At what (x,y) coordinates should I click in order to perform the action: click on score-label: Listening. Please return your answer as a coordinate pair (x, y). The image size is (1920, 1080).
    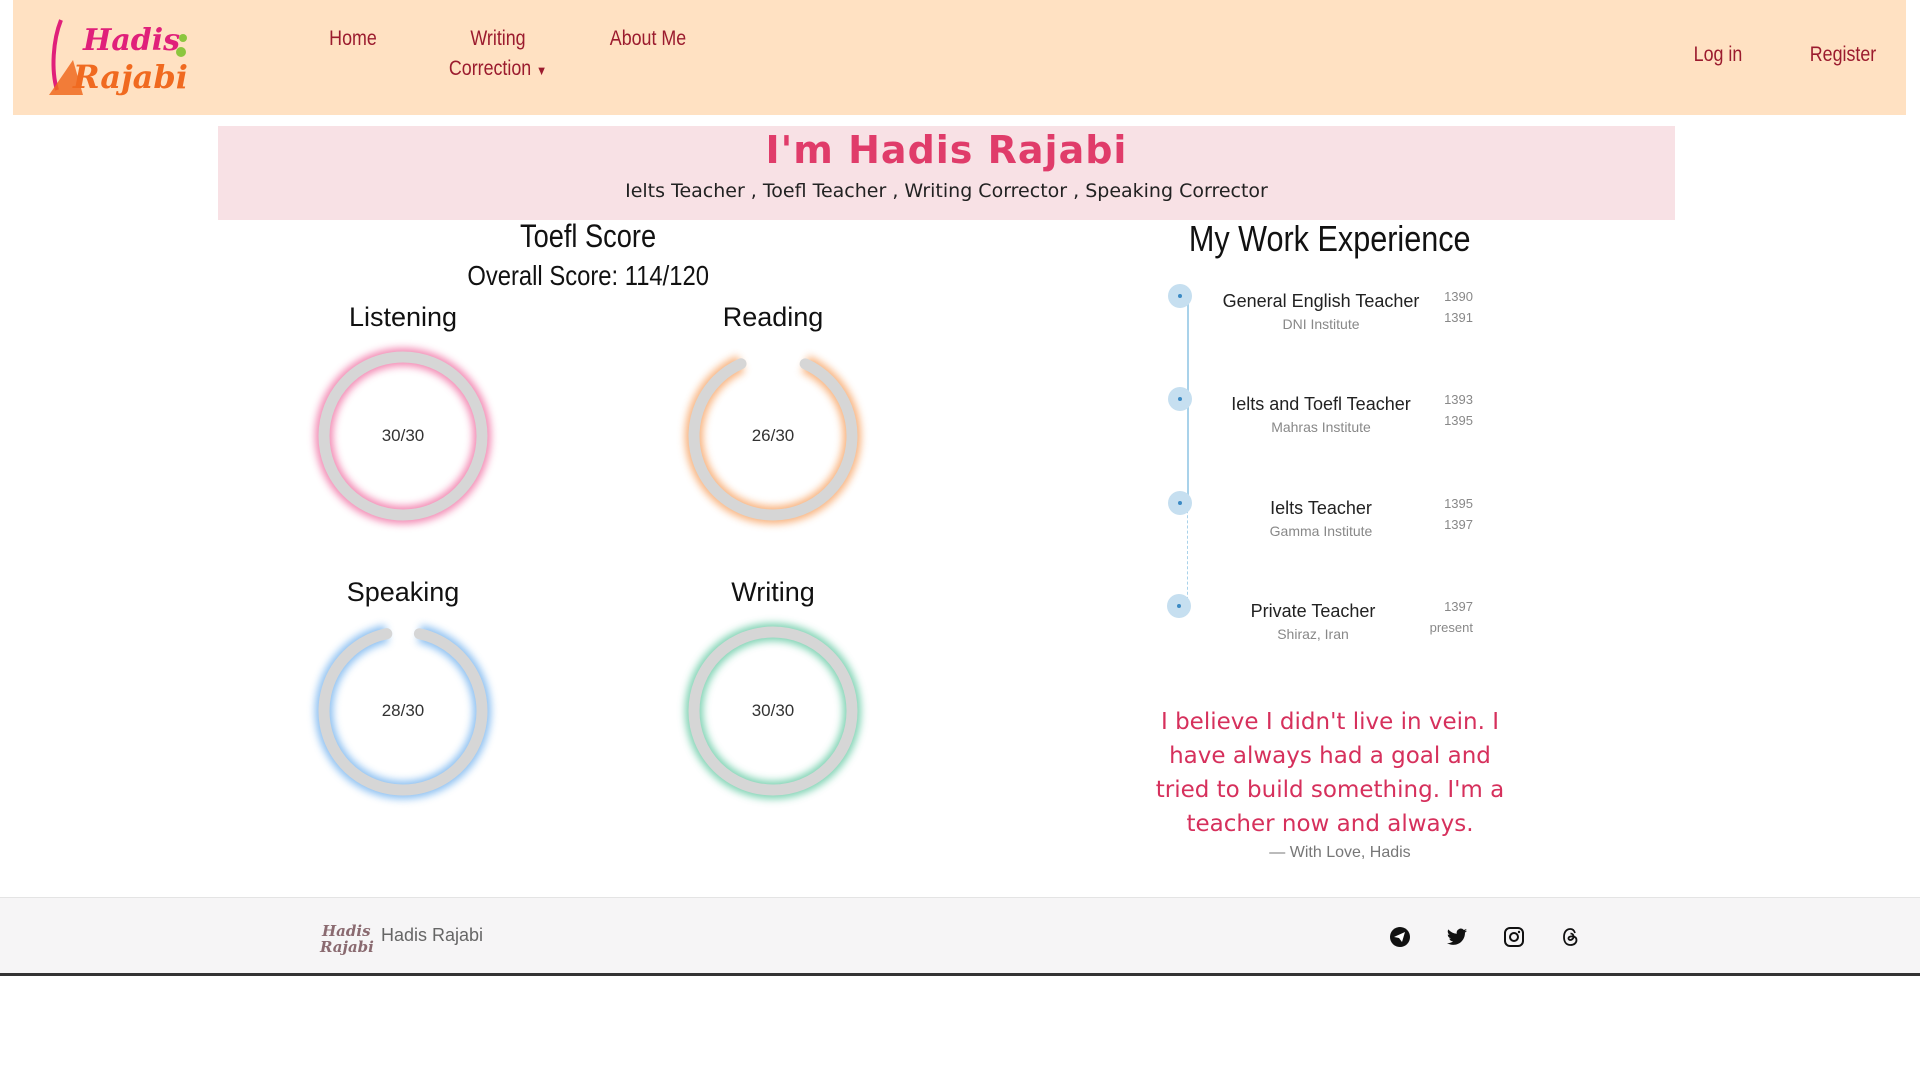
    Looking at the image, I should click on (403, 317).